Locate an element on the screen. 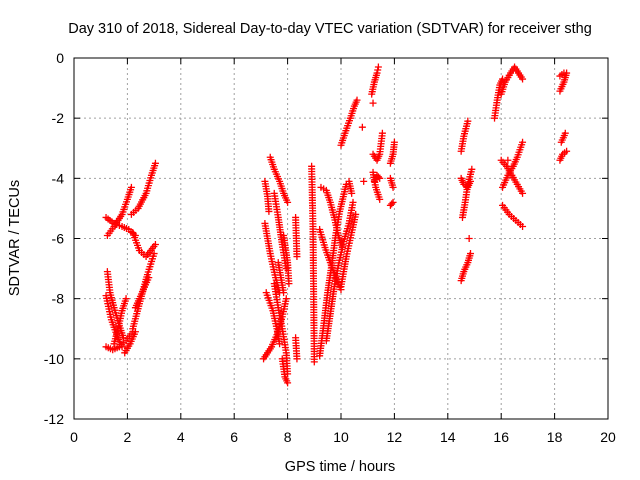  y-tick-label: -12 is located at coordinates (54, 419).